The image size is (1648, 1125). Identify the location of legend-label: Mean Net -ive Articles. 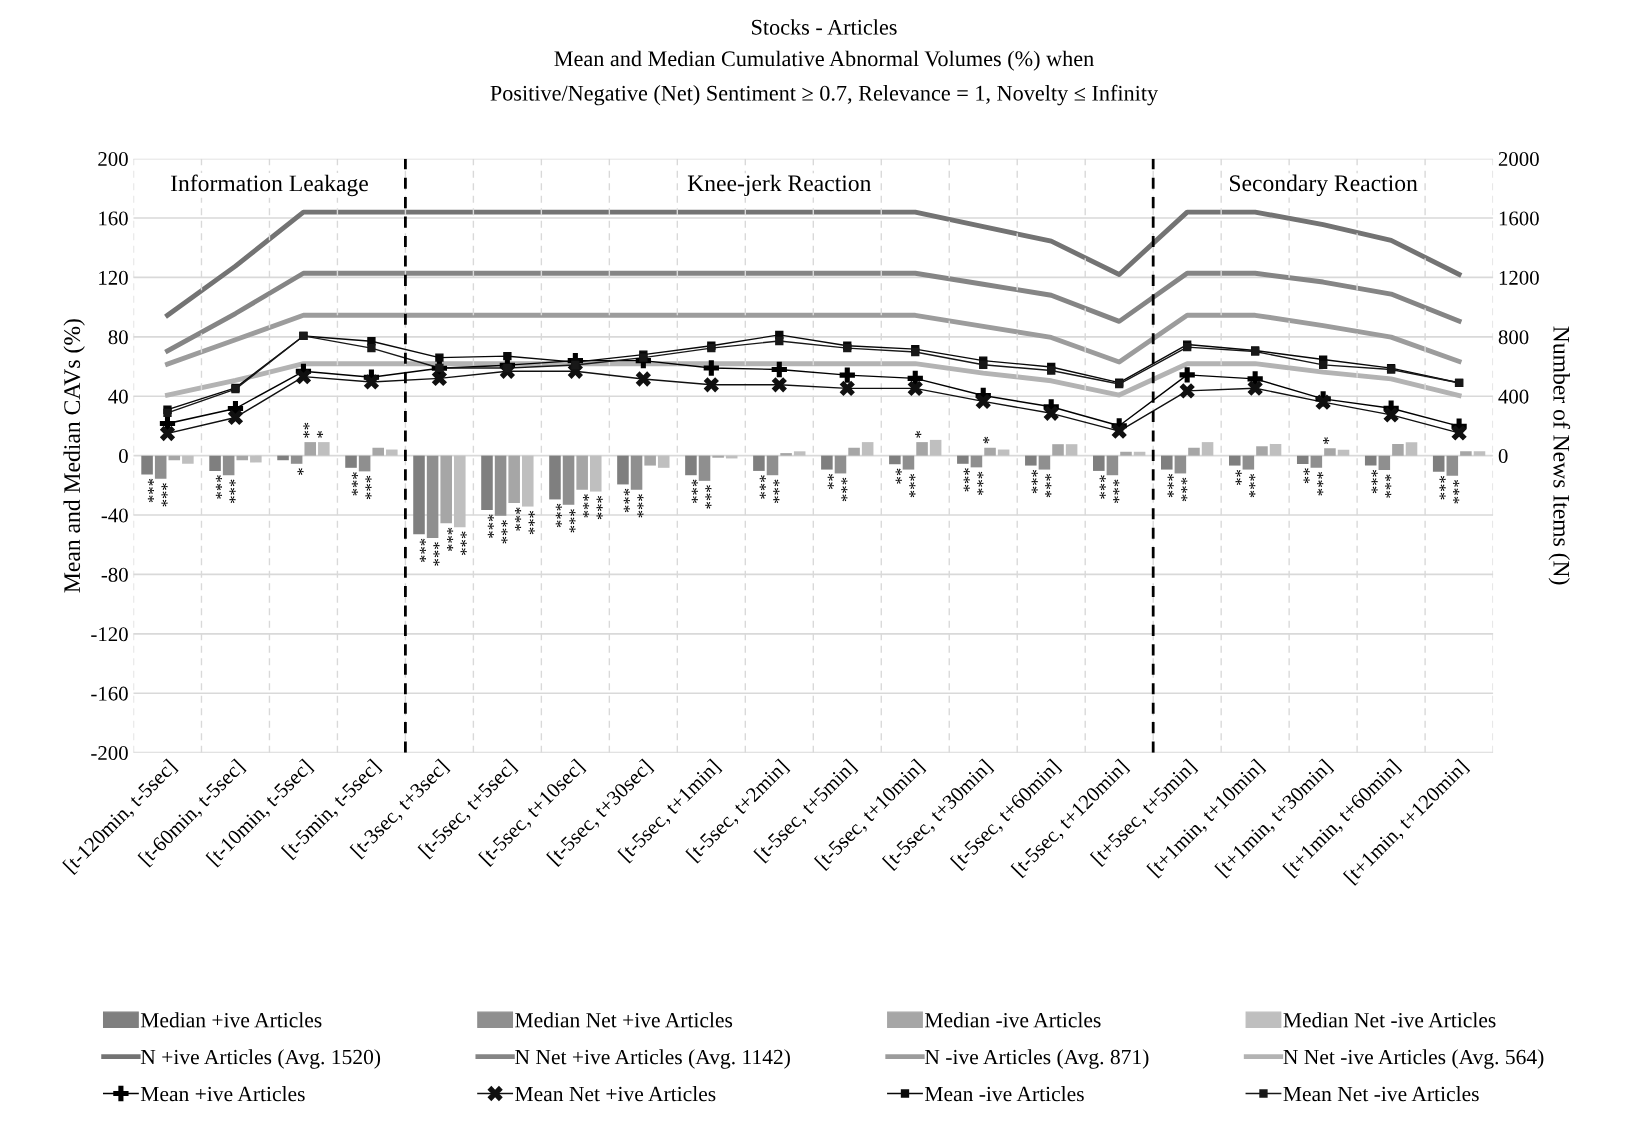
(1381, 1094).